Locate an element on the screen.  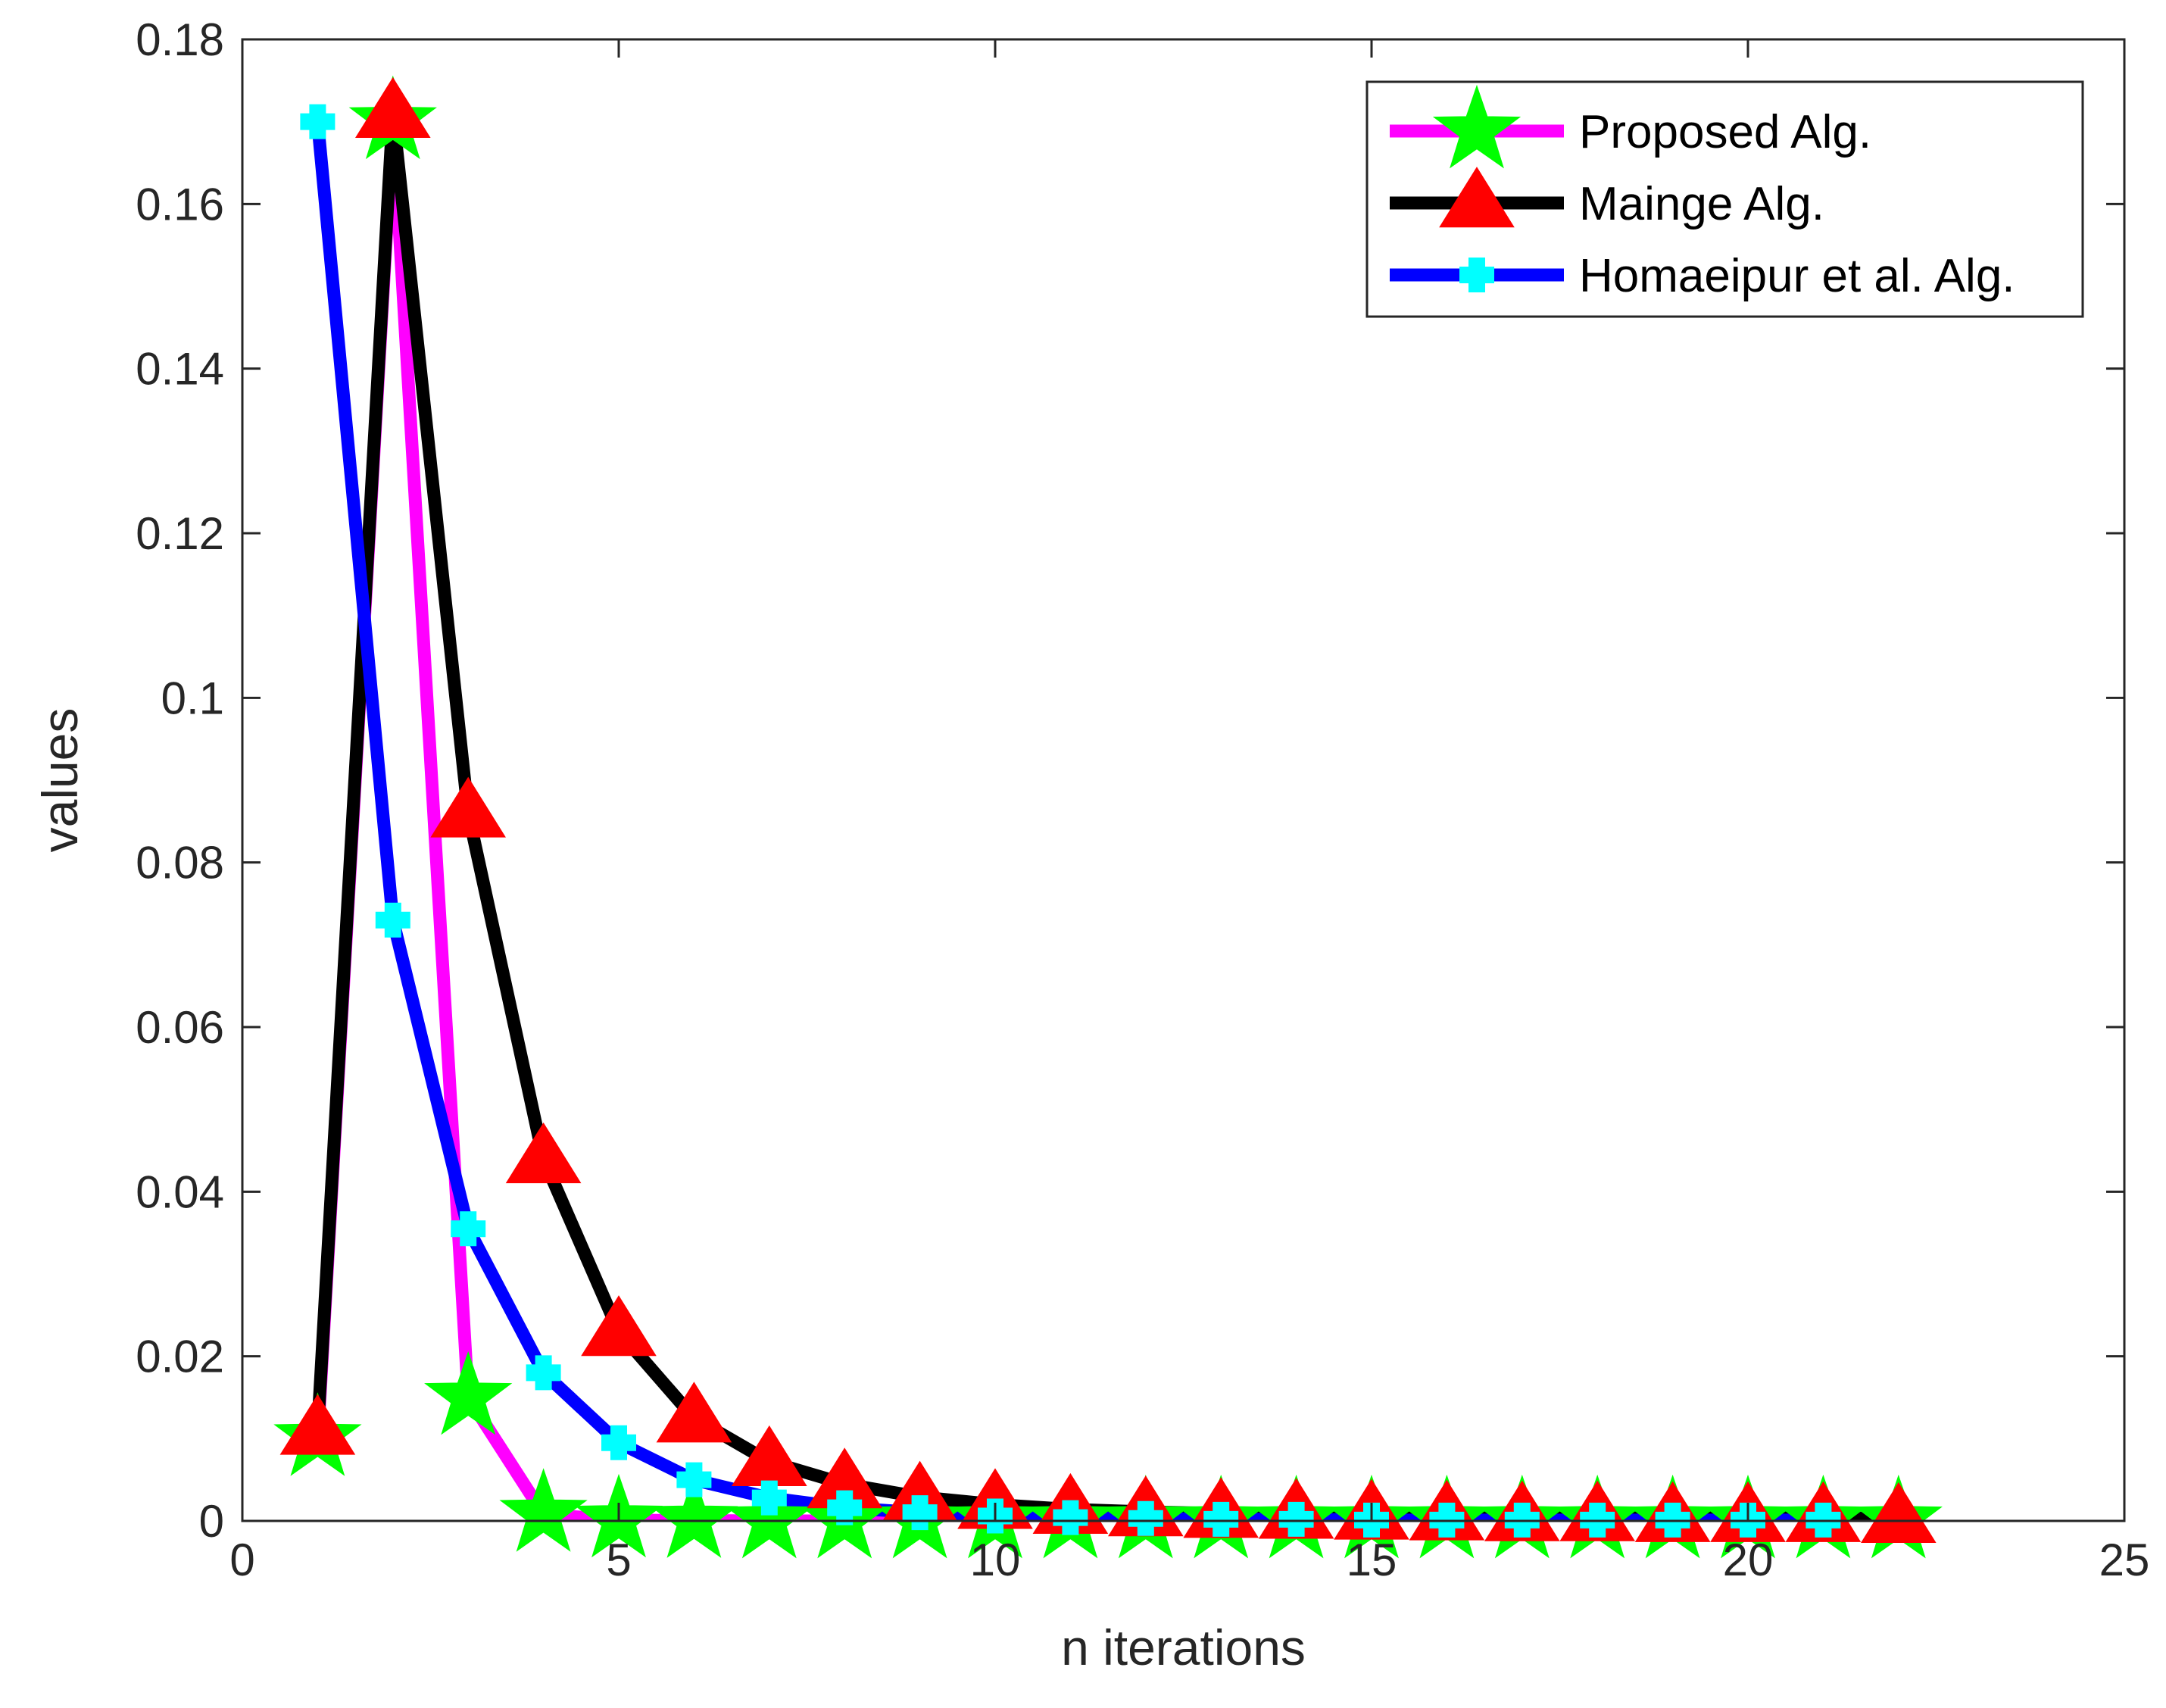
y-tick-label: 0.08 is located at coordinates (180, 863).